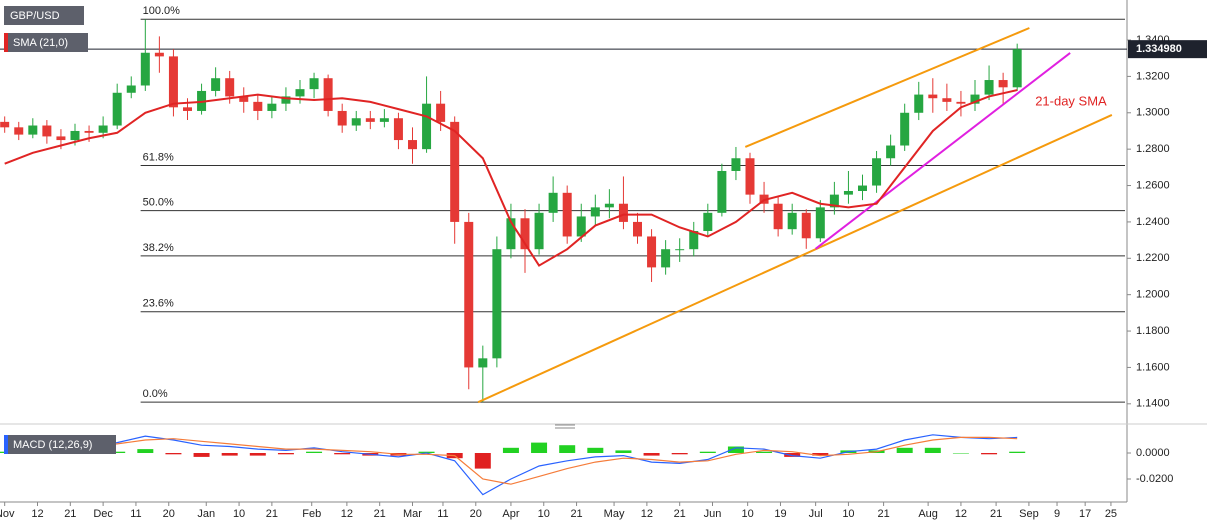  Describe the element at coordinates (60, 230) in the screenshot. I see `legend: GBP/USD SMA (21,0) MACD (12,26,9)` at that location.